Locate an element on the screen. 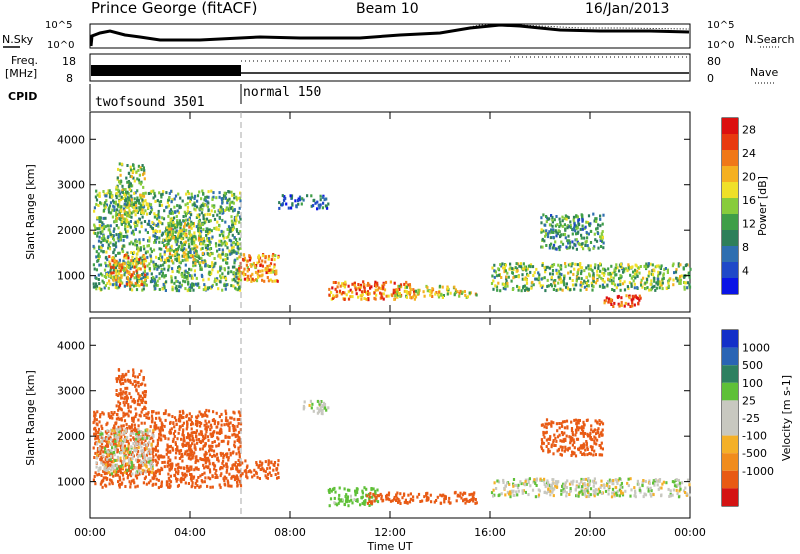 Image resolution: width=800 pixels, height=554 pixels. freq-panel: Freq. [MHz] 18 8 80 0 Nave is located at coordinates (391, 69).